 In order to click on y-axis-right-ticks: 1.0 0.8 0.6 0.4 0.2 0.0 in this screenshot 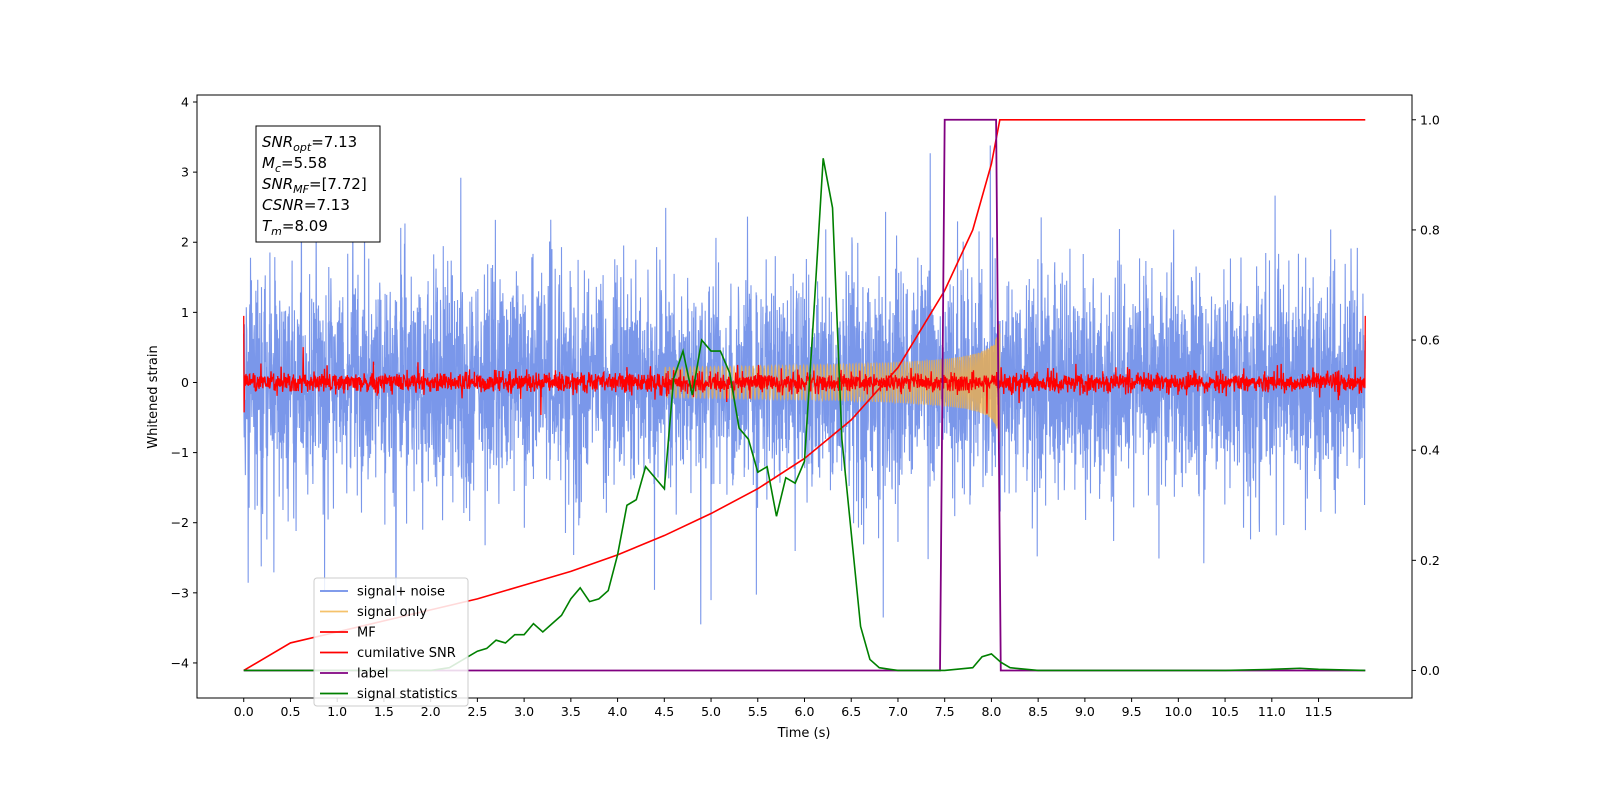, I will do `click(1426, 395)`.